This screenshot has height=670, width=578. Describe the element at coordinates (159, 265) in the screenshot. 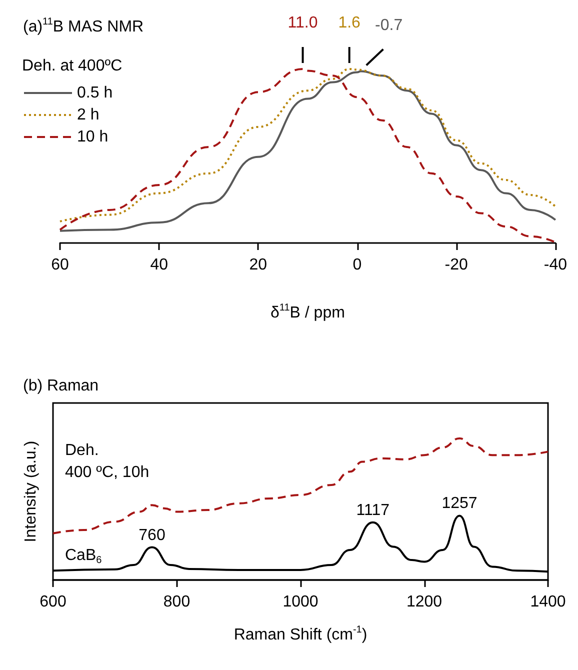

I see `x-tick-label: 40` at that location.